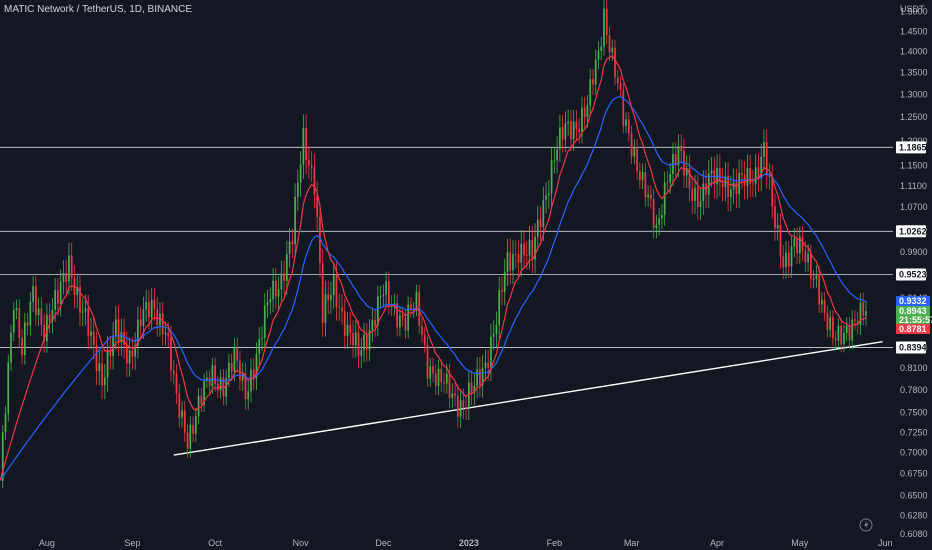 The height and width of the screenshot is (550, 932). Describe the element at coordinates (800, 543) in the screenshot. I see `x-tick-label: May` at that location.